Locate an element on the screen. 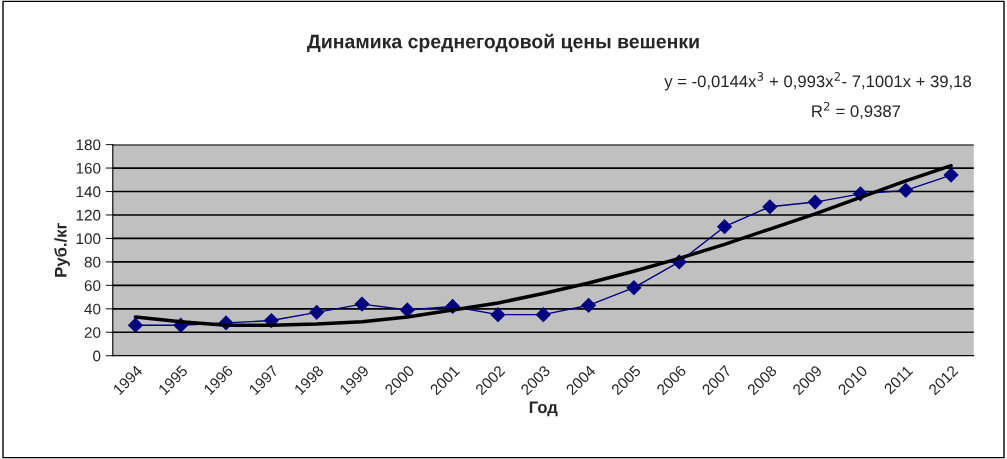  y-tick-label: 100 is located at coordinates (88, 239).